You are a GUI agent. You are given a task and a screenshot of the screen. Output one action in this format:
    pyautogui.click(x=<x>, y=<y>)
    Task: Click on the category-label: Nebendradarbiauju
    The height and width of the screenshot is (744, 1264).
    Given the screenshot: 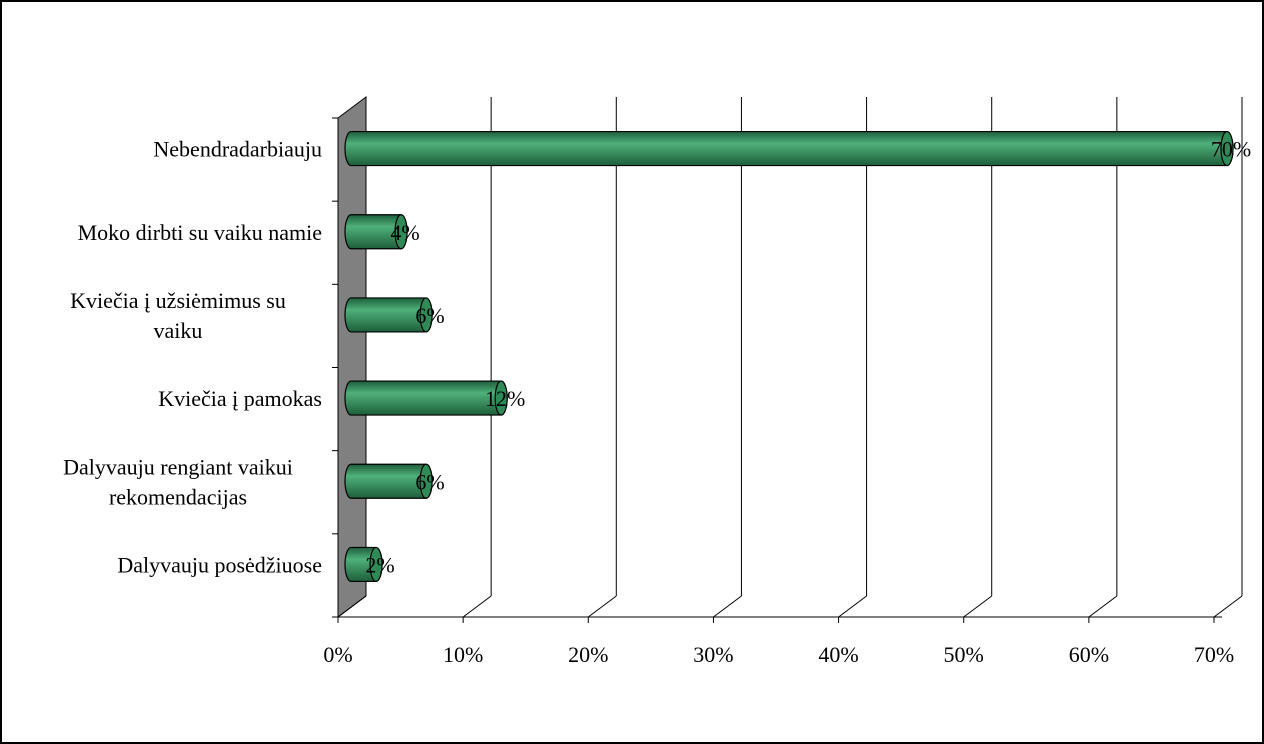 What is the action you would take?
    pyautogui.click(x=237, y=149)
    